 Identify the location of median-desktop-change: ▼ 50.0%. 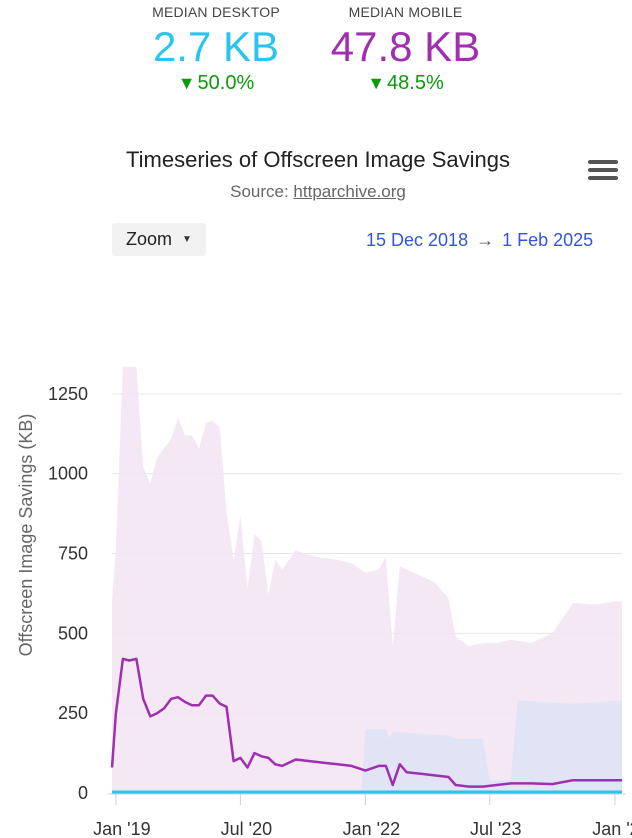
(216, 83).